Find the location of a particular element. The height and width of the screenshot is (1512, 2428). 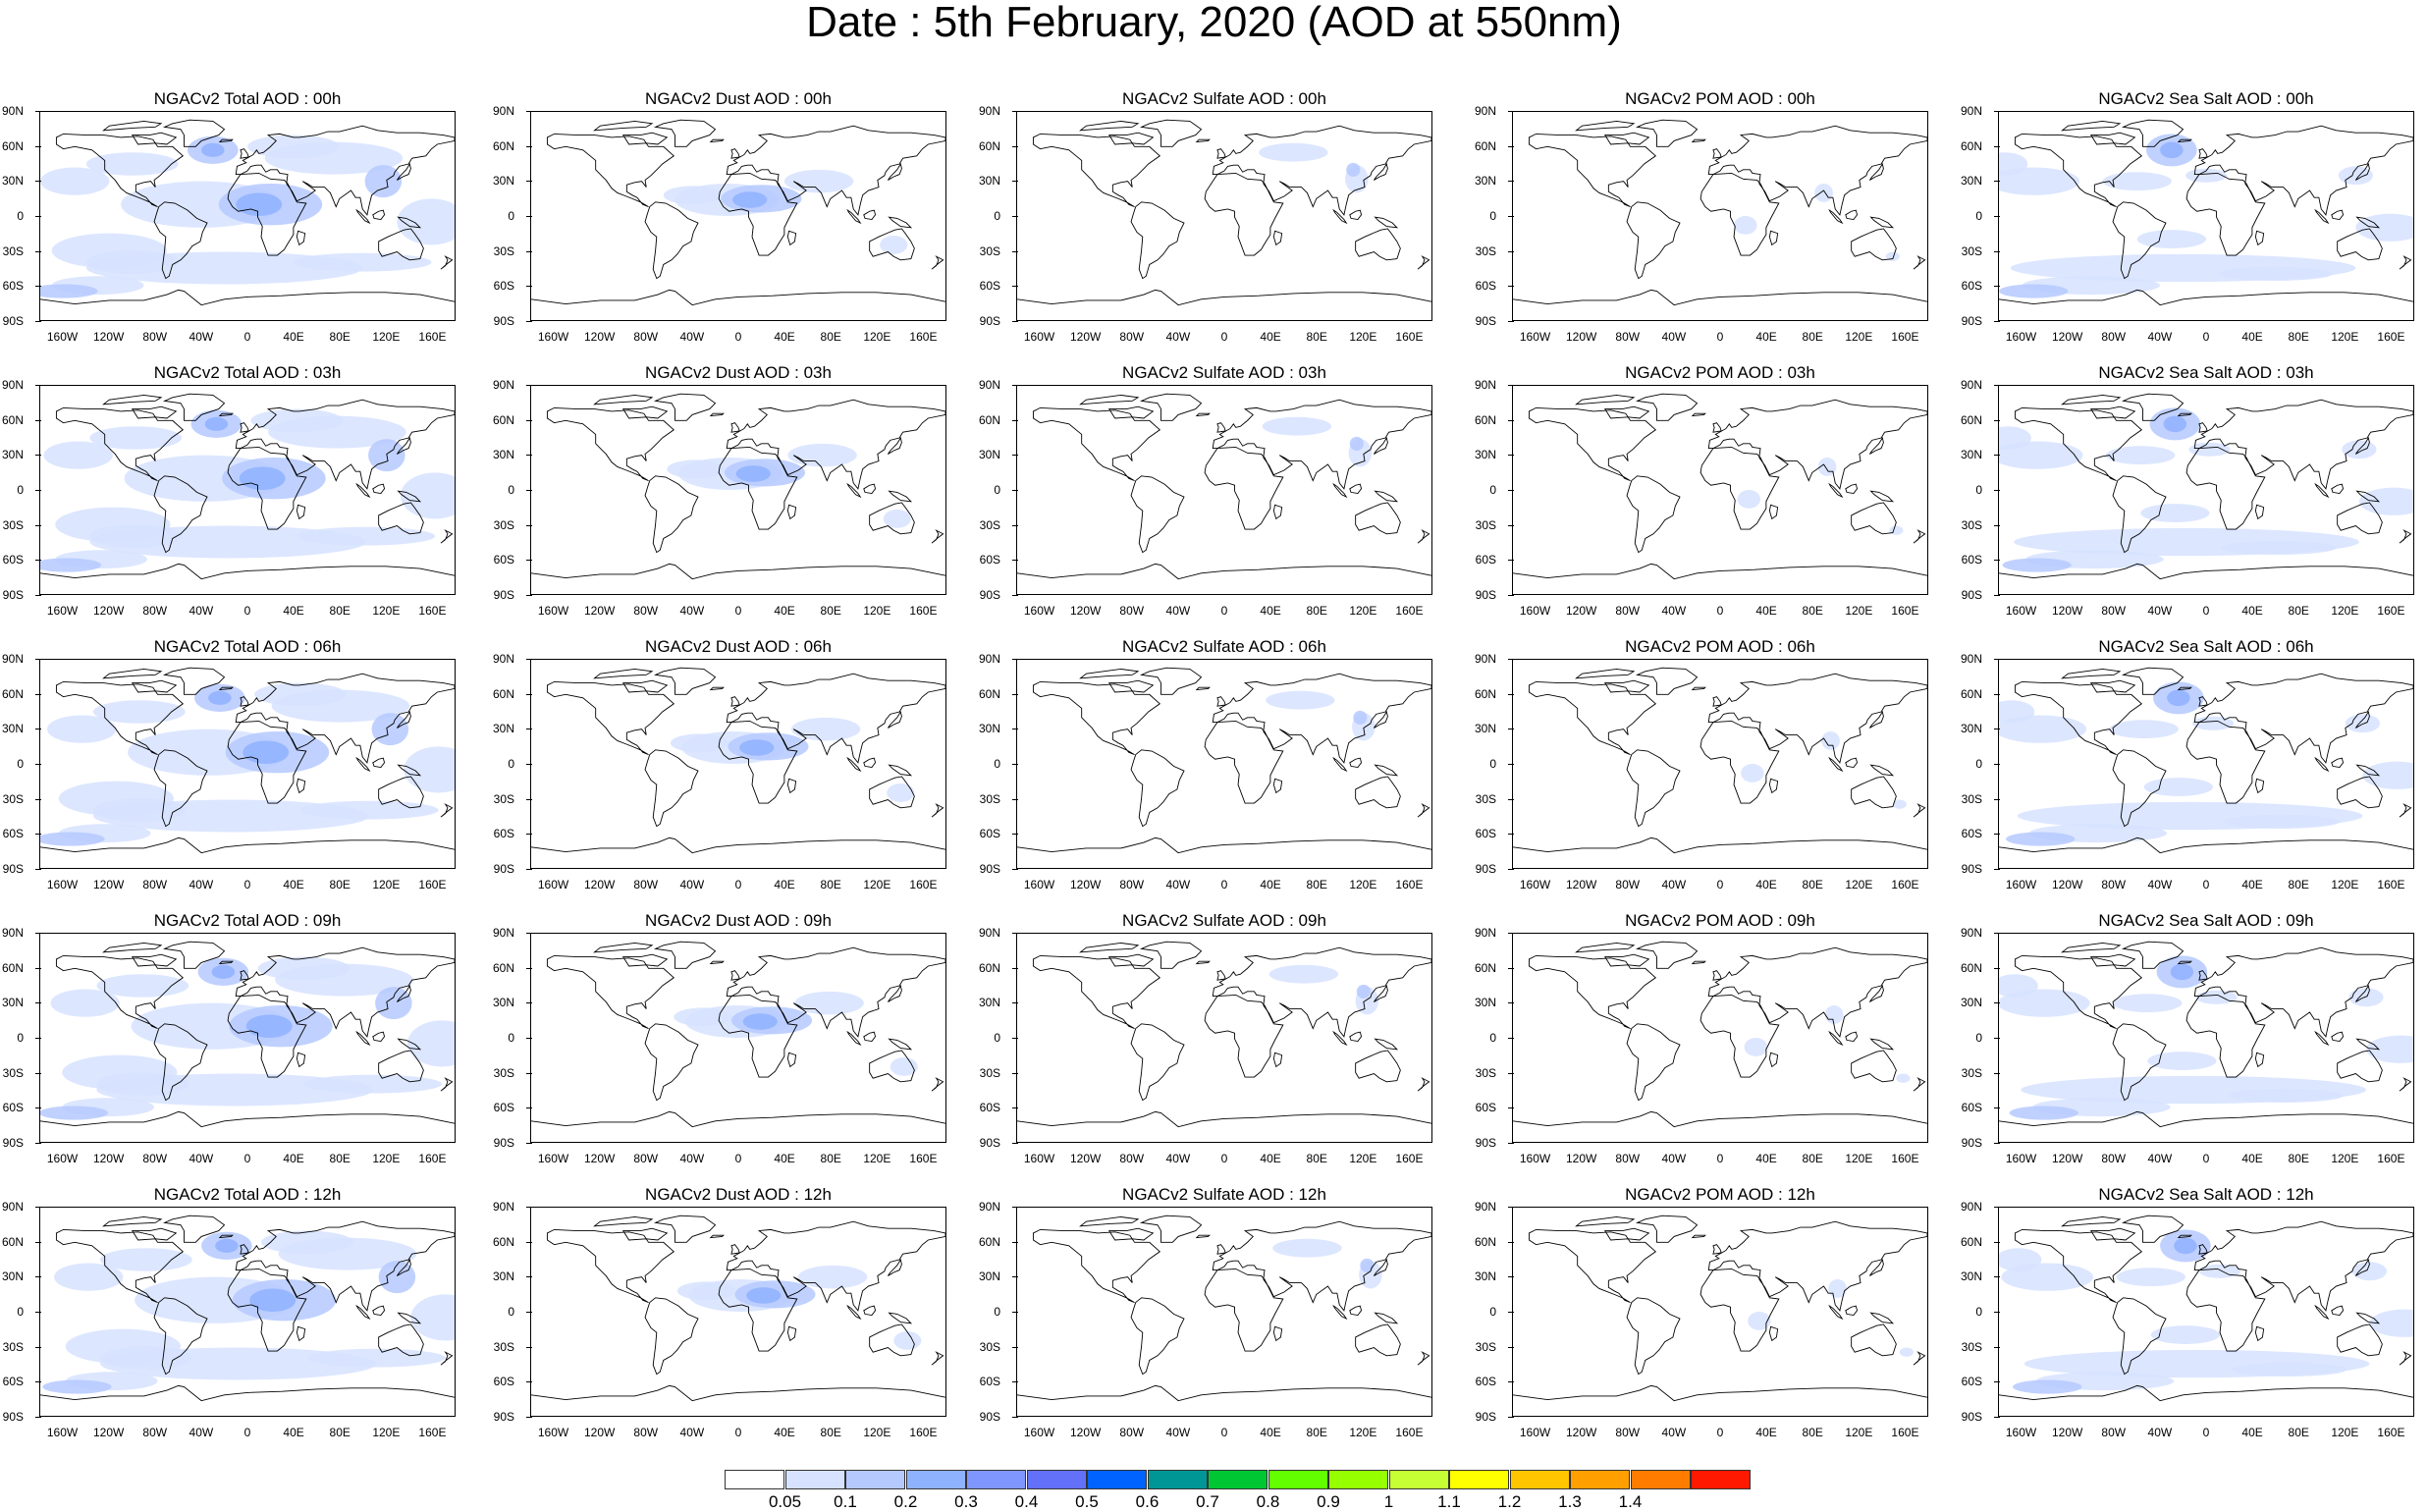

lat-tick-label: 0 is located at coordinates (511, 490).